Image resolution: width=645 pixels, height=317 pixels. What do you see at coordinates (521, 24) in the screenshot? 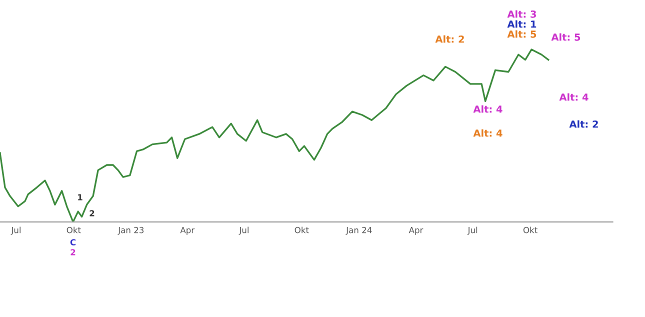
I see `text: Alt: 1` at bounding box center [521, 24].